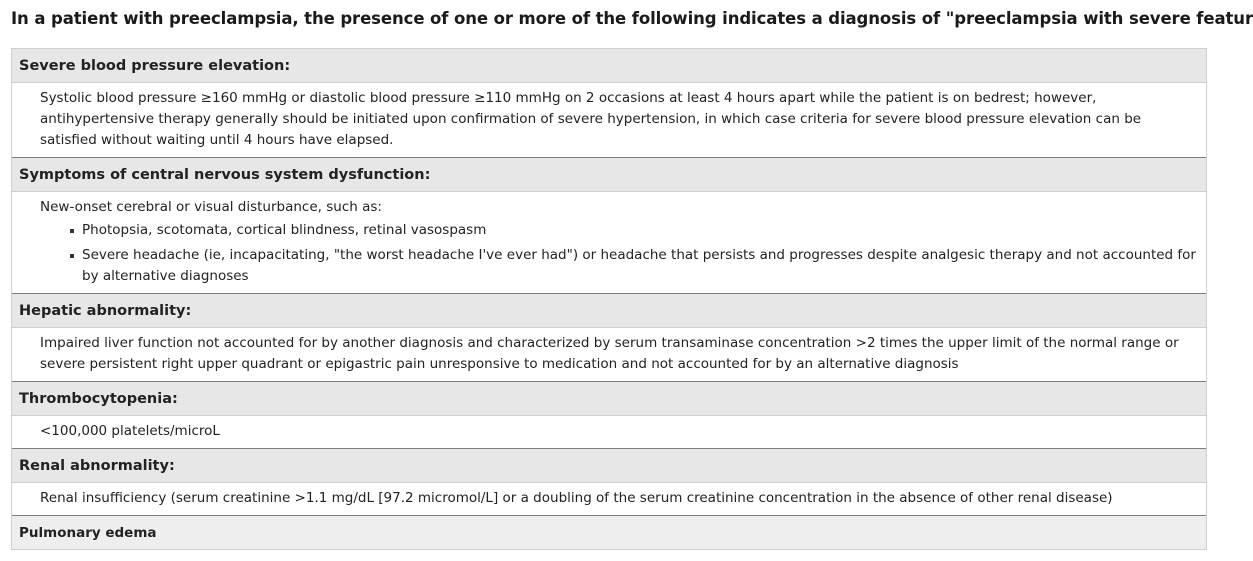 The image size is (1253, 561). What do you see at coordinates (609, 466) in the screenshot?
I see `section-heading-renal: Renal abnormality:` at bounding box center [609, 466].